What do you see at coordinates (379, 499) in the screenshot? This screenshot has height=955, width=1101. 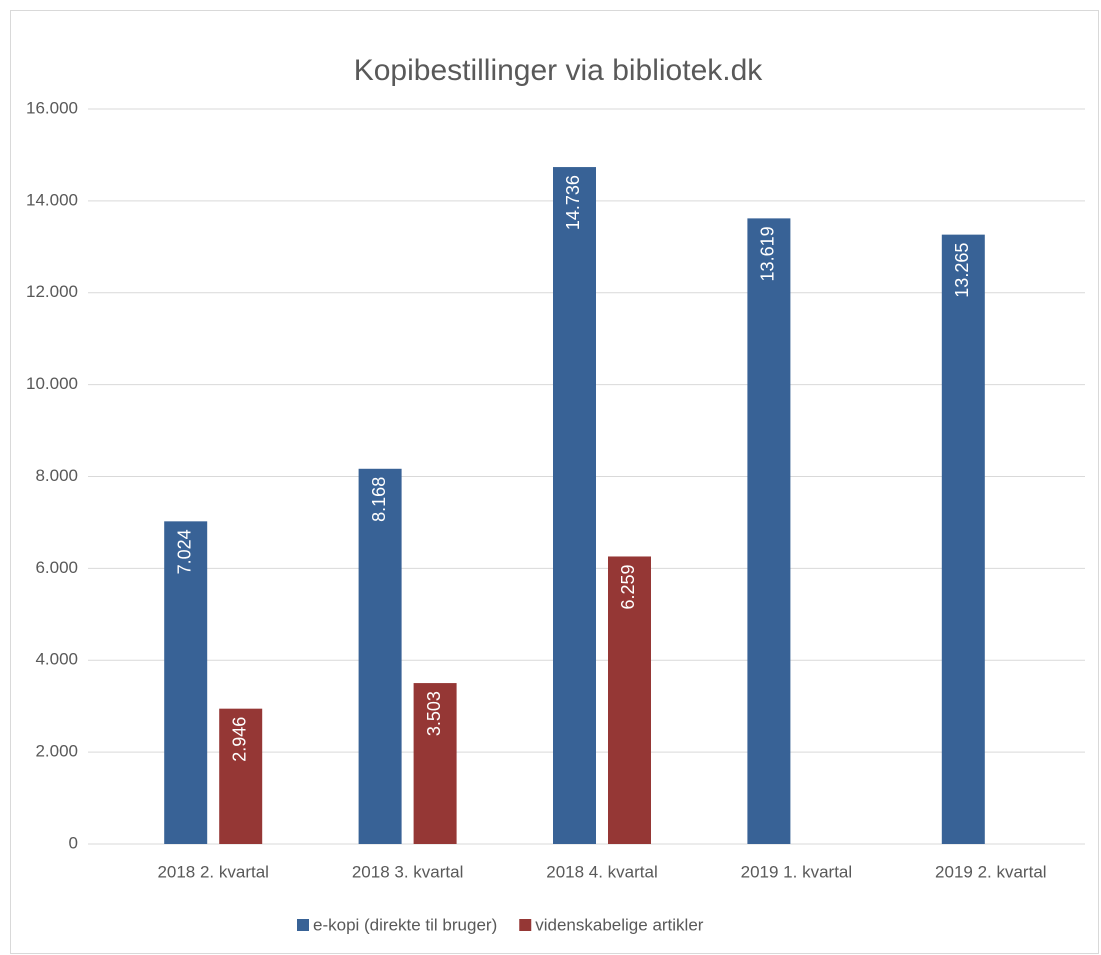 I see `data-label: 8.168` at bounding box center [379, 499].